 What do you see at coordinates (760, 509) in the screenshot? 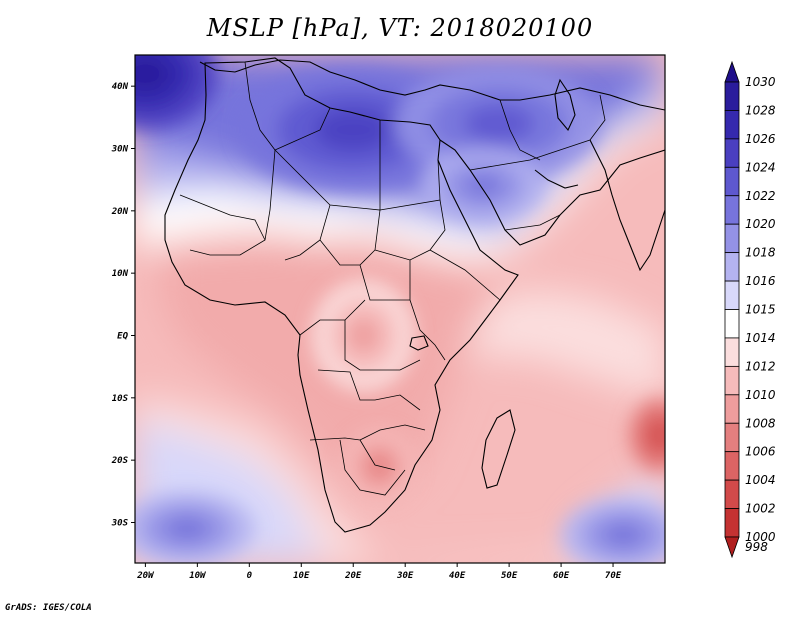
I see `colorbar-label: 1002` at bounding box center [760, 509].